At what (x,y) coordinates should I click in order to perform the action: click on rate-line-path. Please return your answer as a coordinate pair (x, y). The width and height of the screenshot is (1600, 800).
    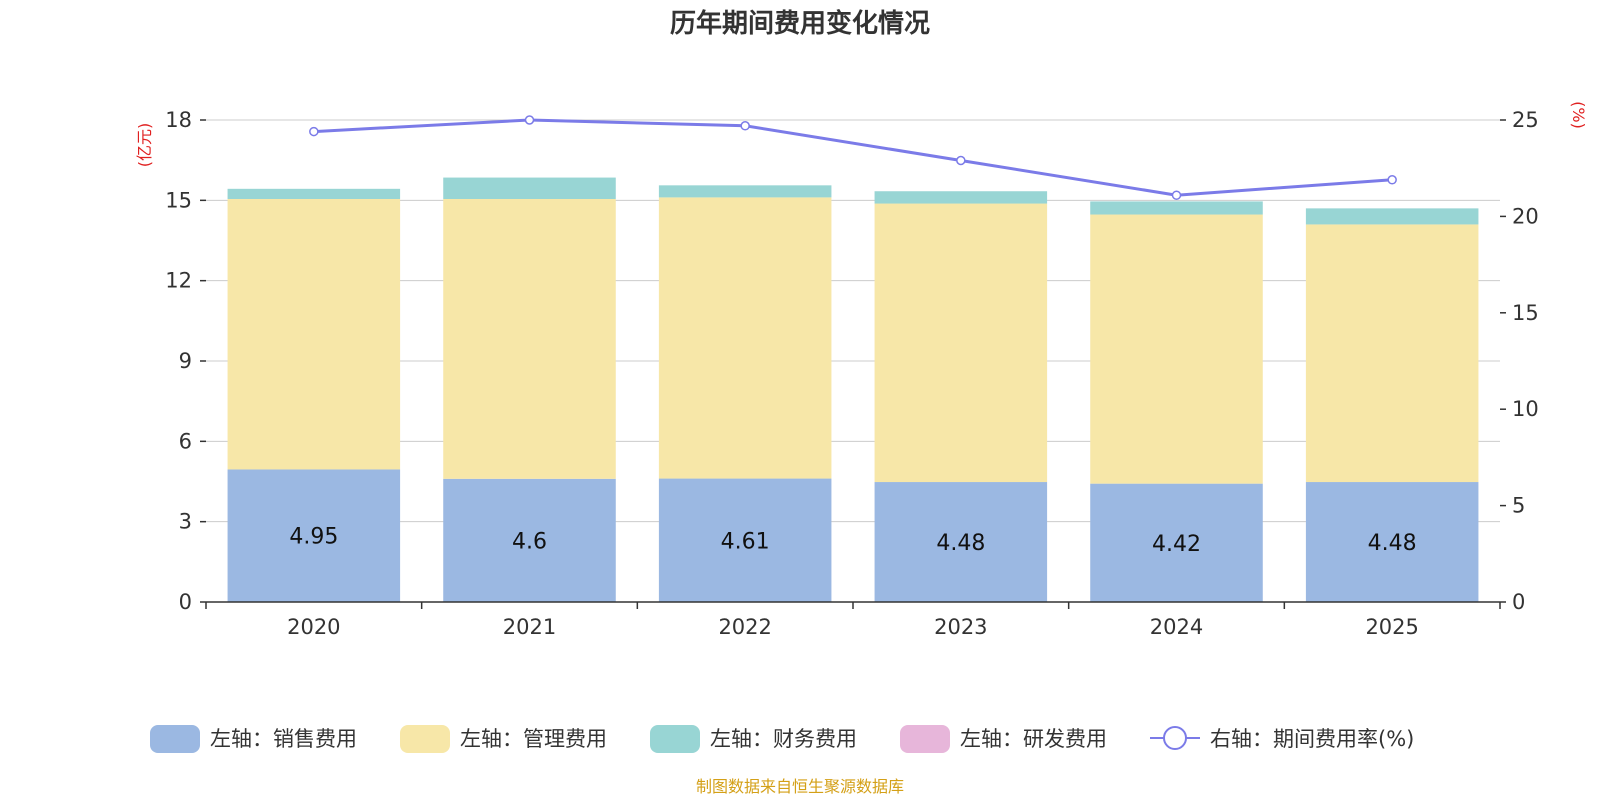
    Looking at the image, I should click on (853, 157).